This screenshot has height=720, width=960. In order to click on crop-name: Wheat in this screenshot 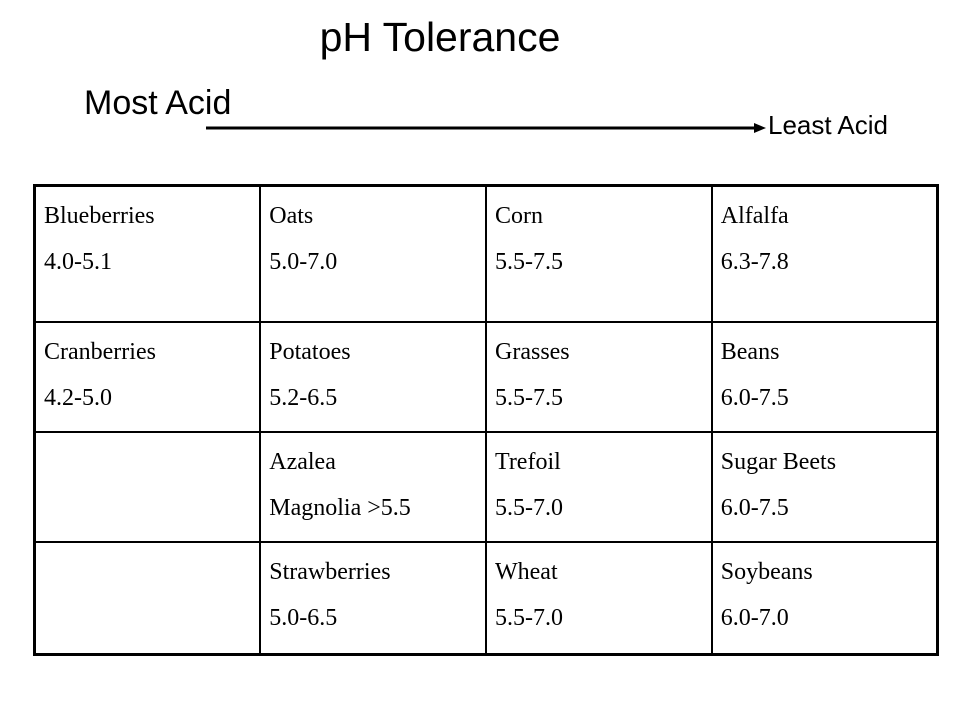, I will do `click(526, 572)`.